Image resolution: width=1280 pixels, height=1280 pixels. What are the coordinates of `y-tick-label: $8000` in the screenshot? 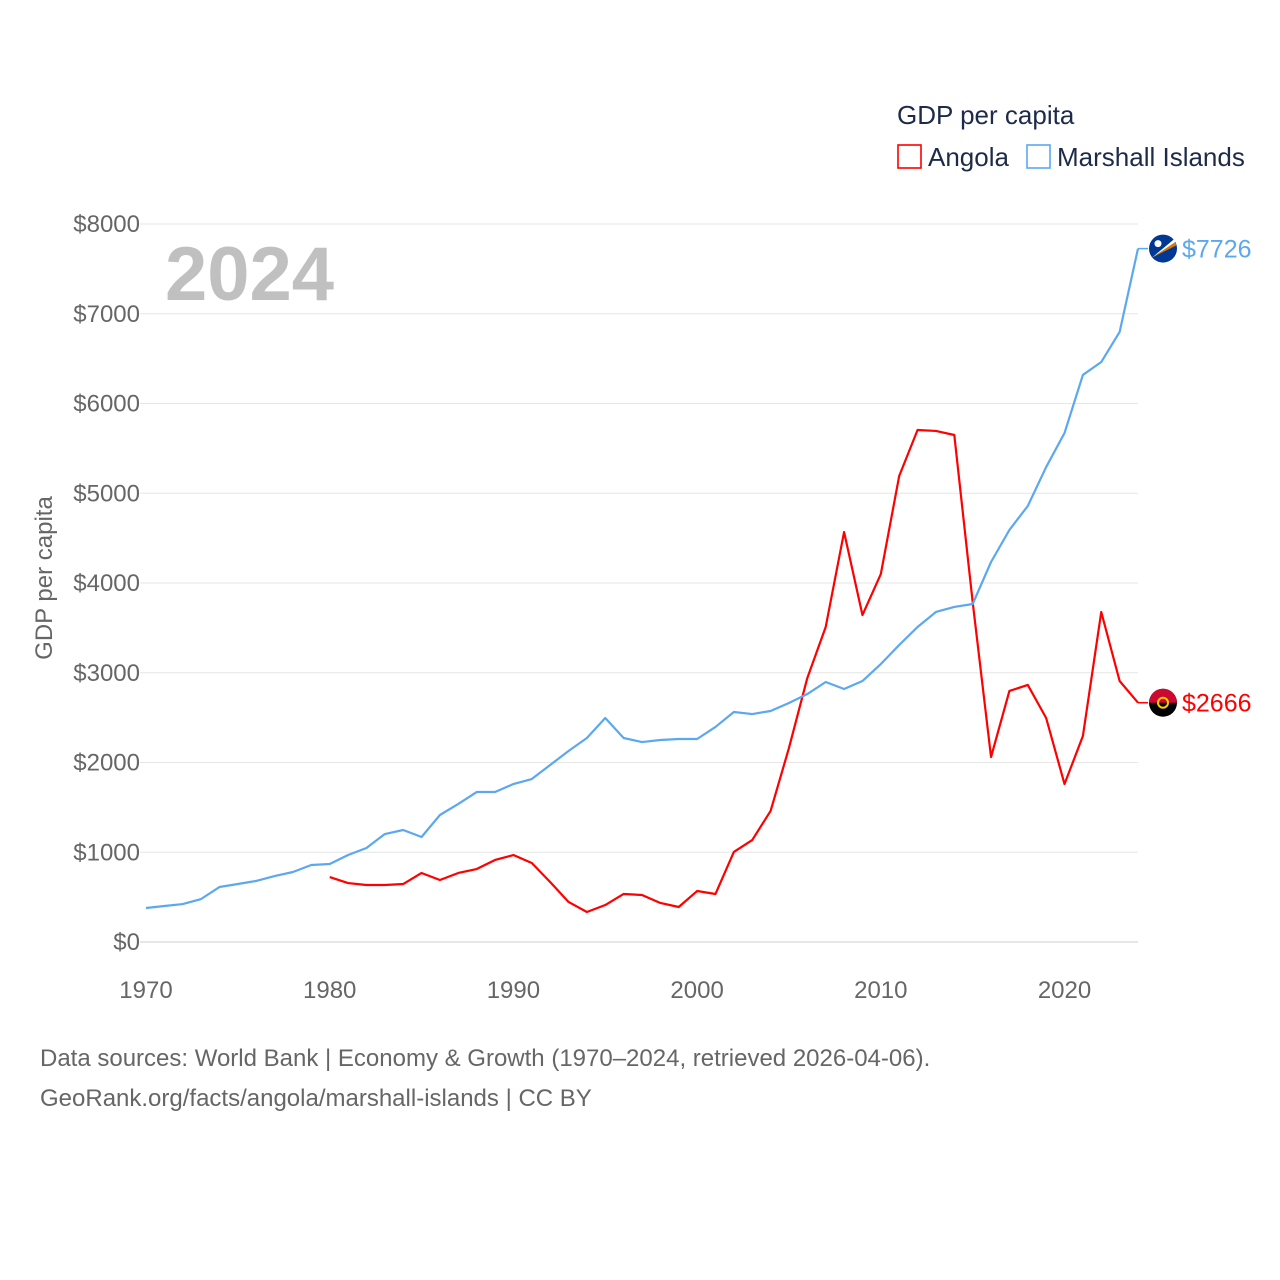 It's located at (106, 224).